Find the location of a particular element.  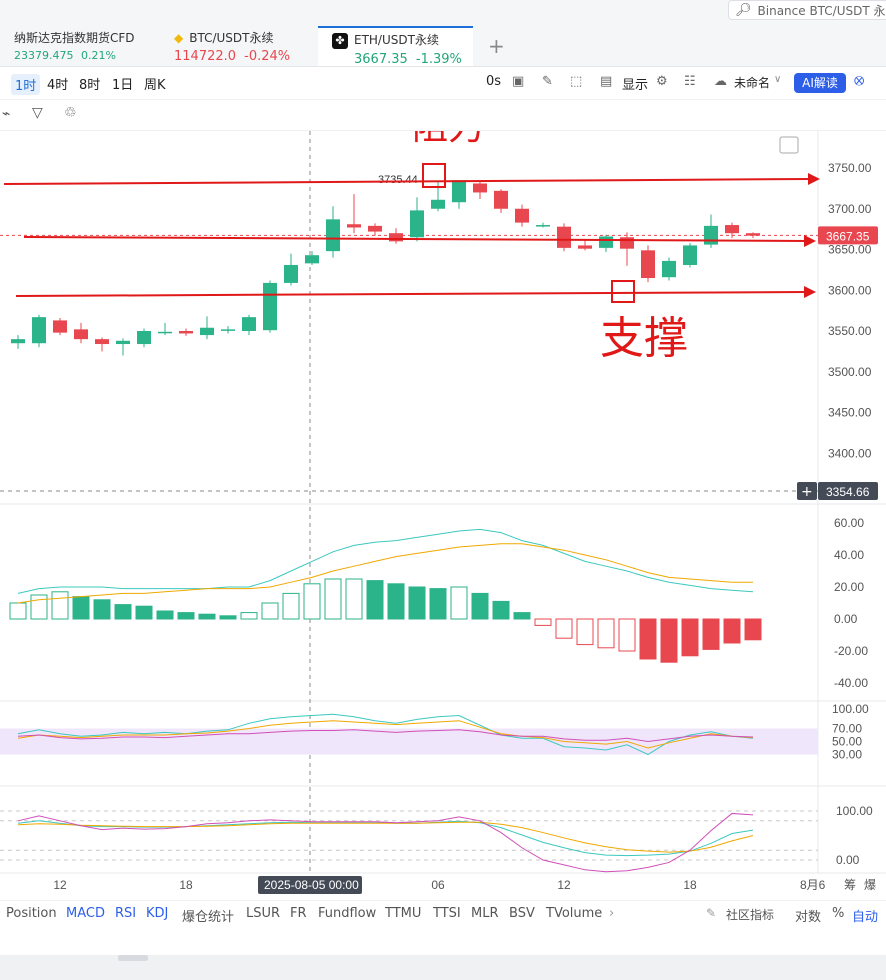

timeframe-8h: 8时 is located at coordinates (90, 85).